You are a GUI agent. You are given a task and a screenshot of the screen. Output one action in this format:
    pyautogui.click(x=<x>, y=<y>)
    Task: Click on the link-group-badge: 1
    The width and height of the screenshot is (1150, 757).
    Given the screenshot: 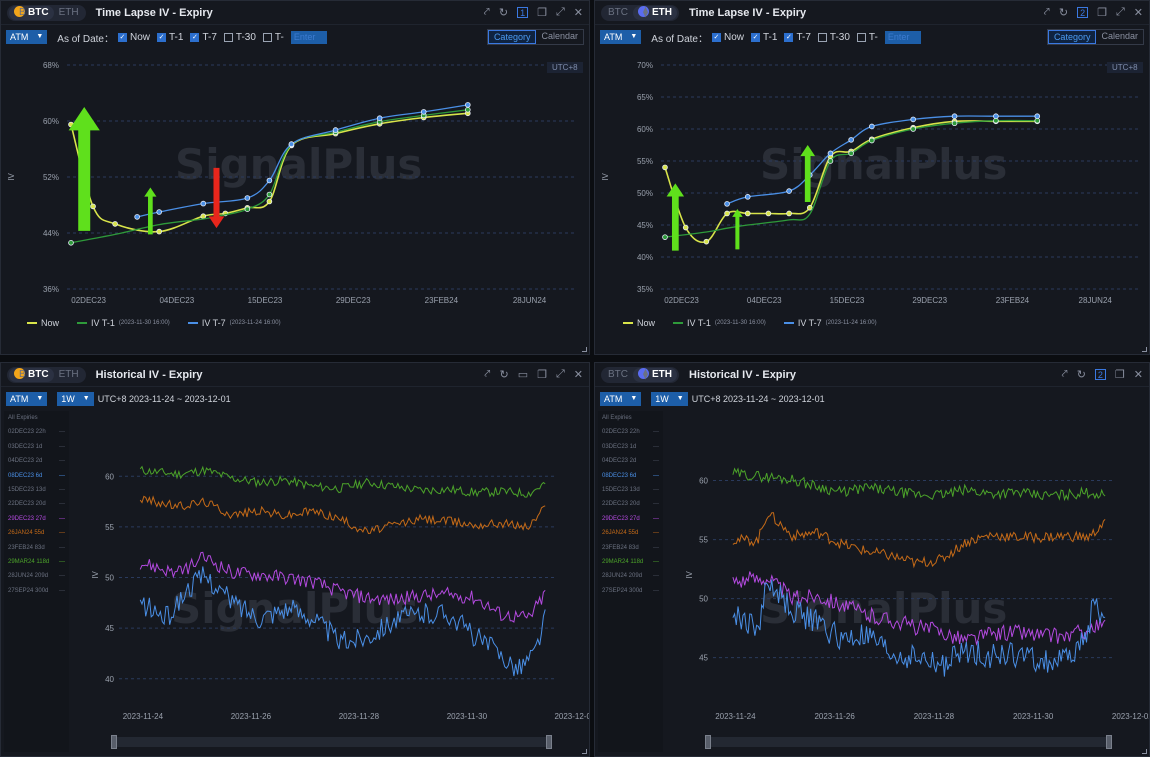 What is the action you would take?
    pyautogui.click(x=523, y=12)
    